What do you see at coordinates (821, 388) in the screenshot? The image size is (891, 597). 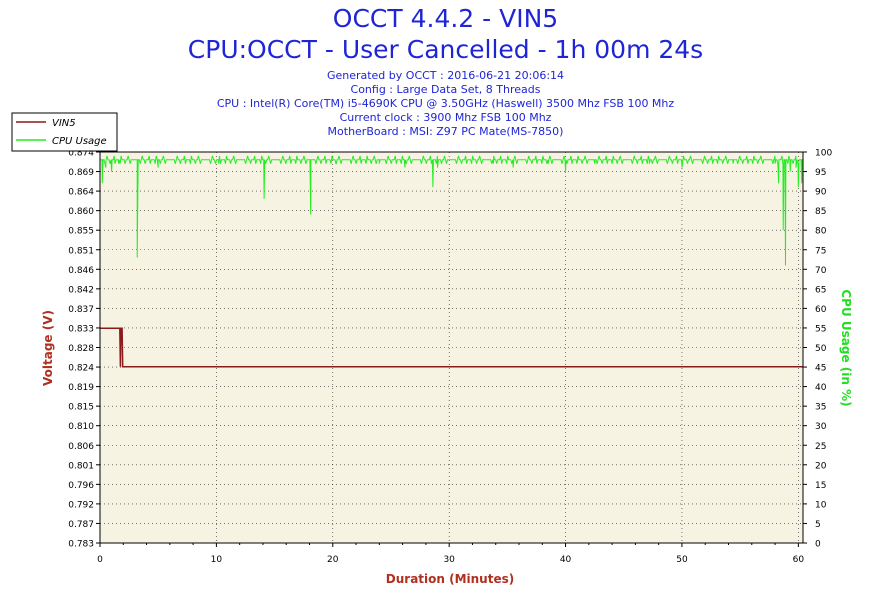 I see `y2-tick-label: 40` at bounding box center [821, 388].